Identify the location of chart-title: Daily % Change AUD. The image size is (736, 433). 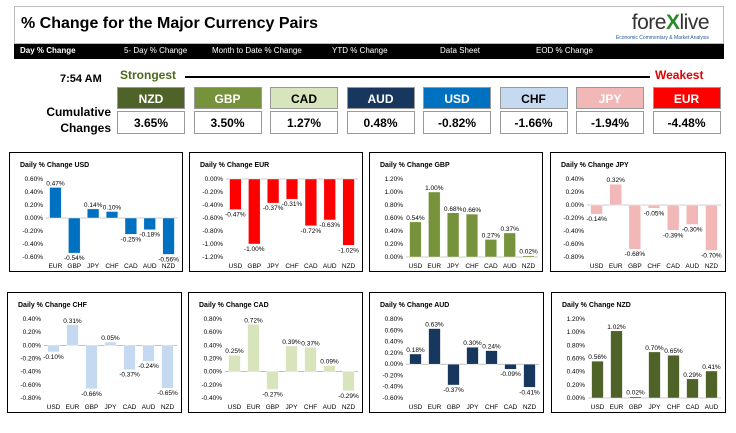
(414, 305).